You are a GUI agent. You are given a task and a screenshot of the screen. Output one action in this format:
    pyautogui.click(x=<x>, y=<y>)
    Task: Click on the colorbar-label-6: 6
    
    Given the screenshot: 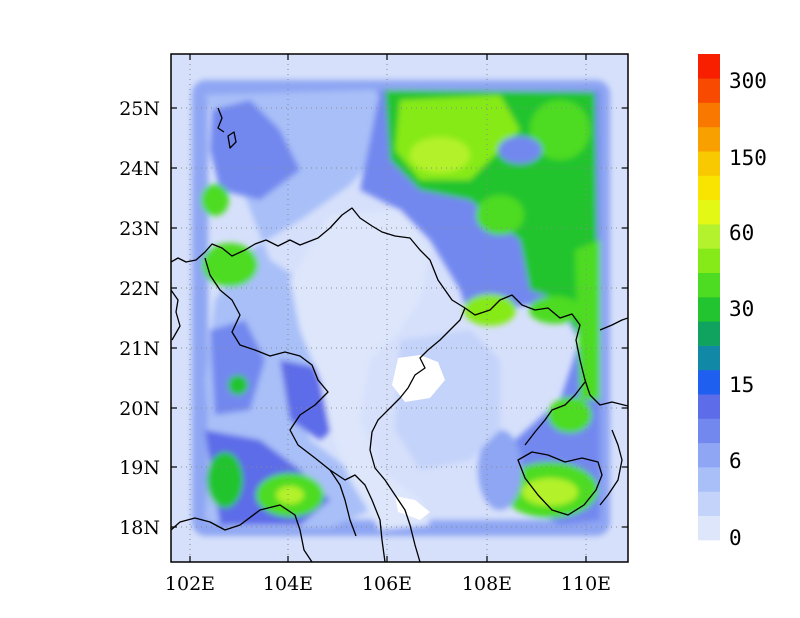 What is the action you would take?
    pyautogui.click(x=735, y=461)
    